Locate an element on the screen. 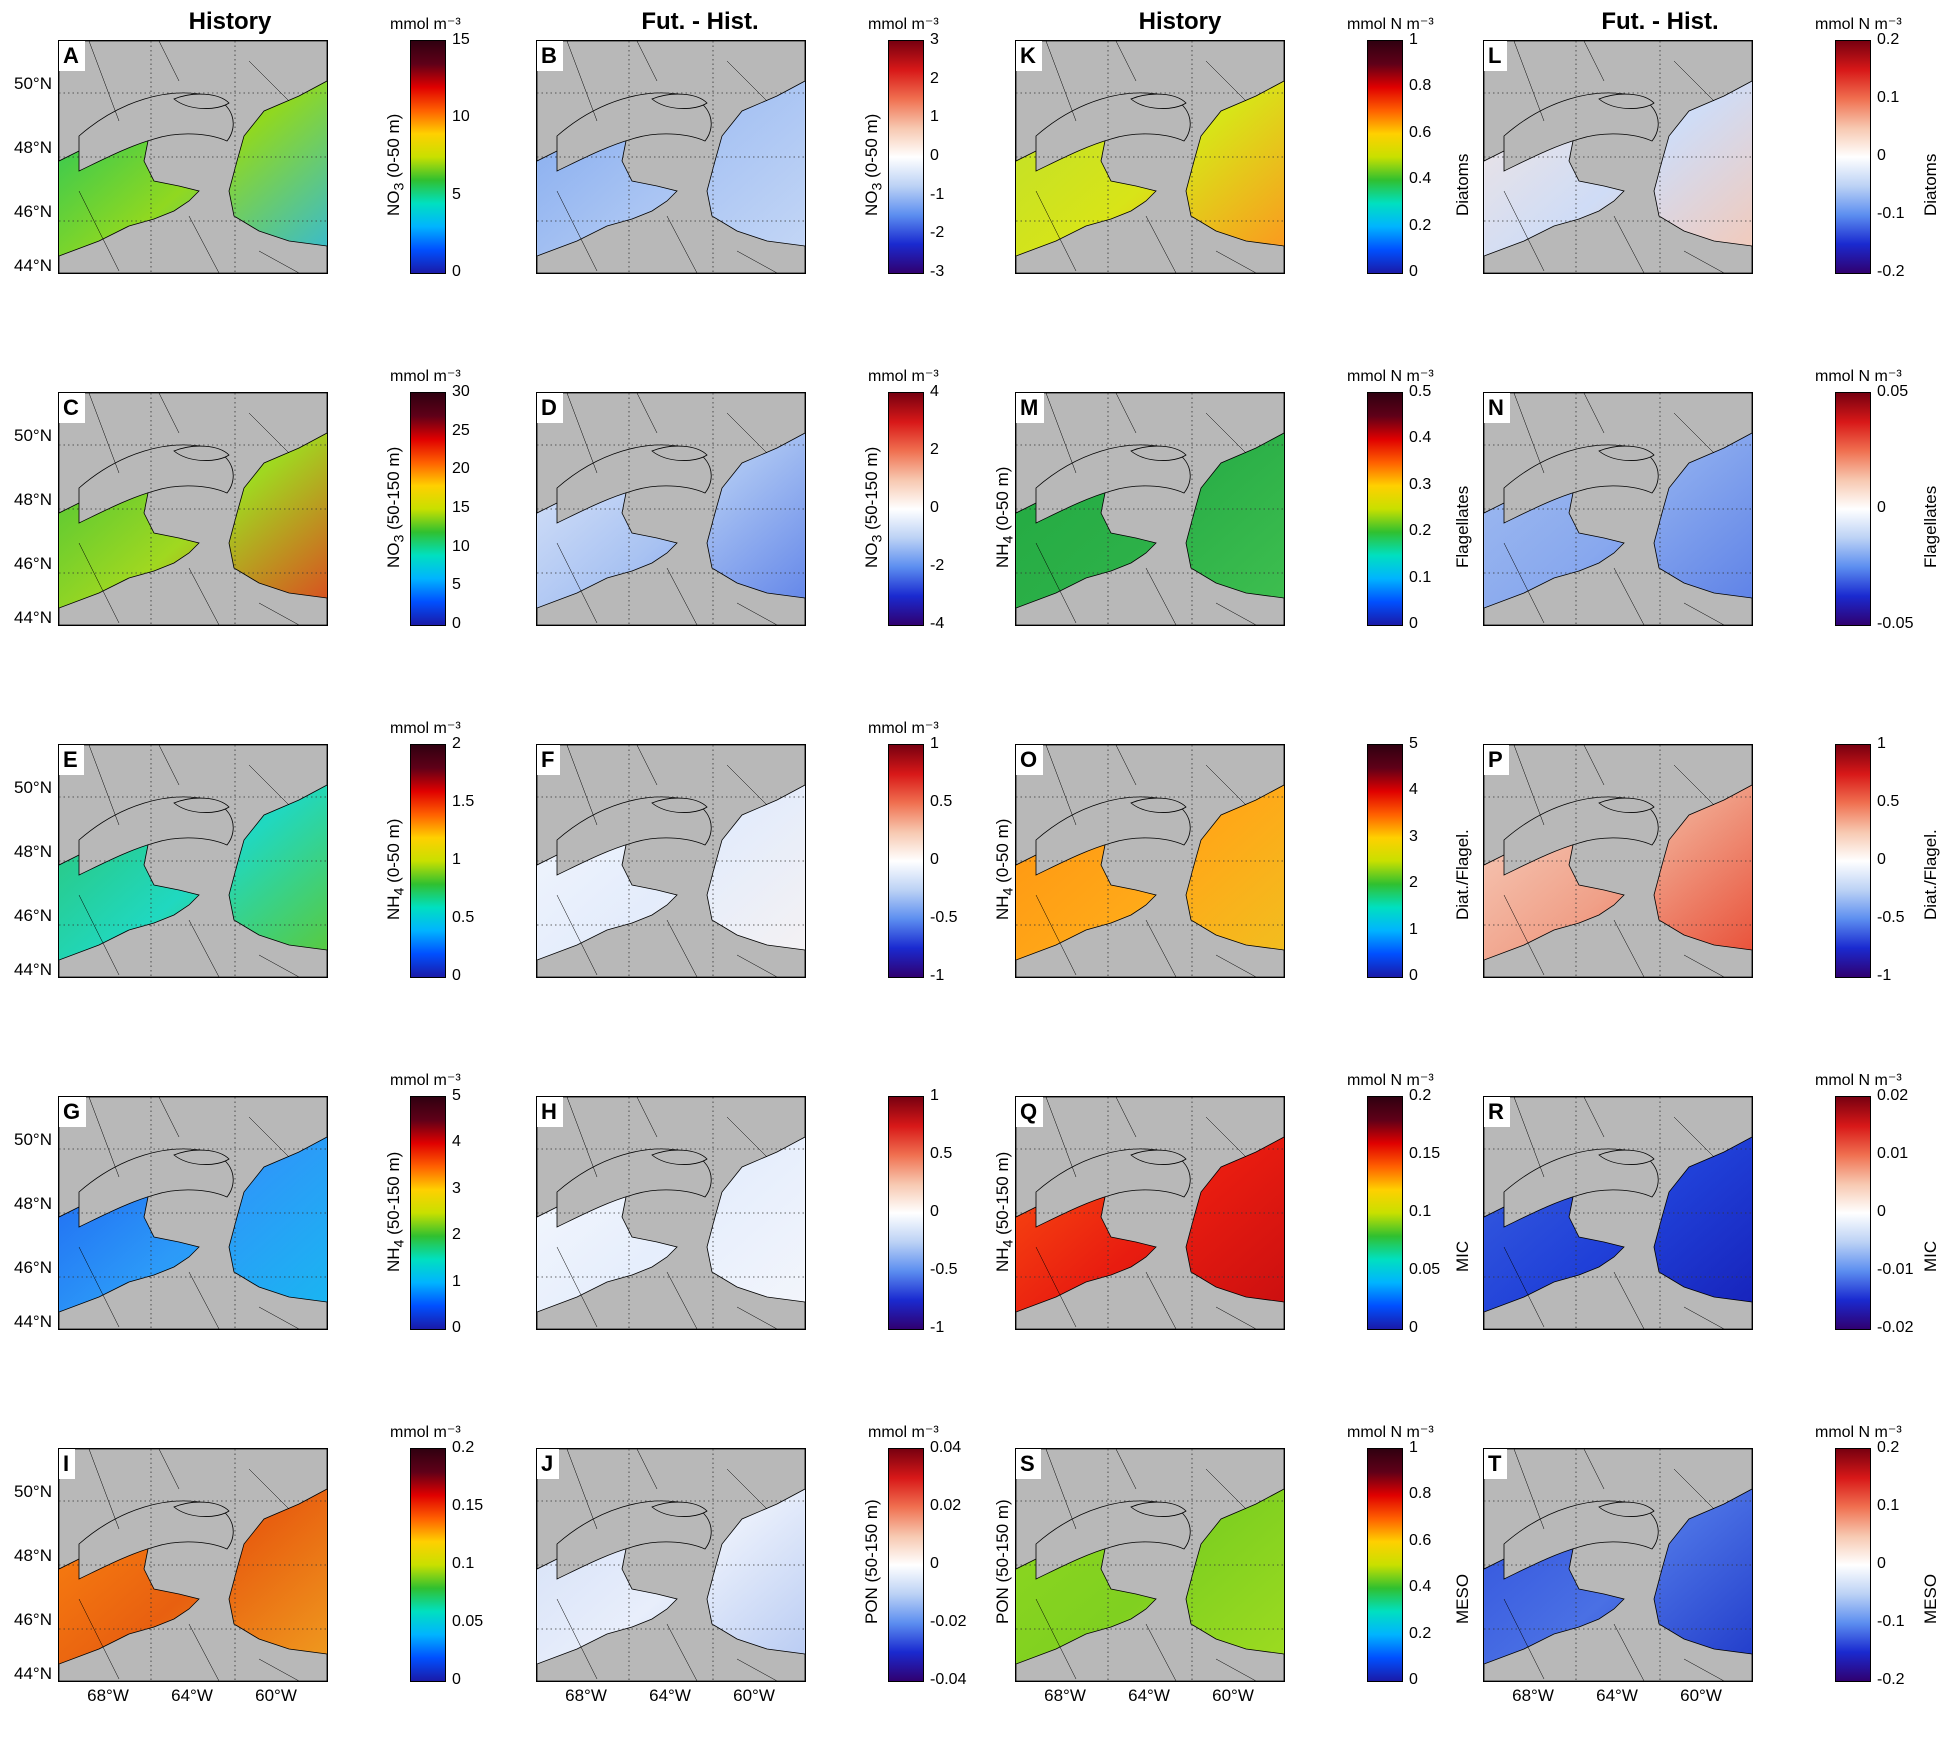 The width and height of the screenshot is (1949, 1763). column-title: Fut. - Hist. is located at coordinates (1660, 21).